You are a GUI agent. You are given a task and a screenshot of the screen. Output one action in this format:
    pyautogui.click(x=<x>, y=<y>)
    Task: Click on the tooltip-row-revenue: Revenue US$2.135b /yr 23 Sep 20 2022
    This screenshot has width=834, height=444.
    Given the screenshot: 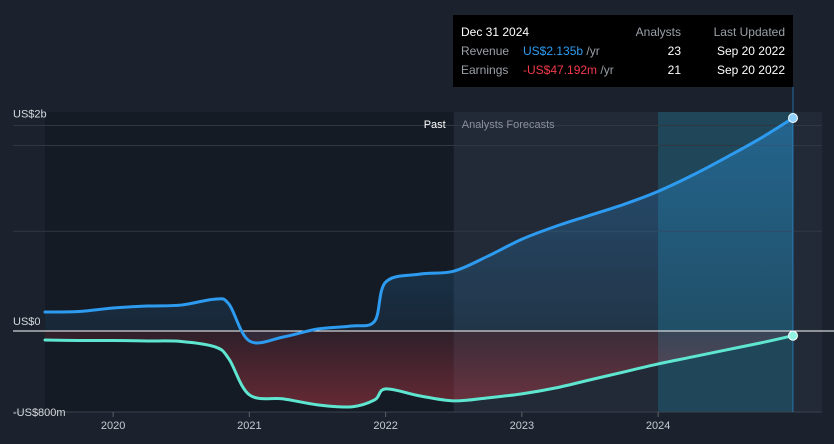 What is the action you would take?
    pyautogui.click(x=623, y=51)
    